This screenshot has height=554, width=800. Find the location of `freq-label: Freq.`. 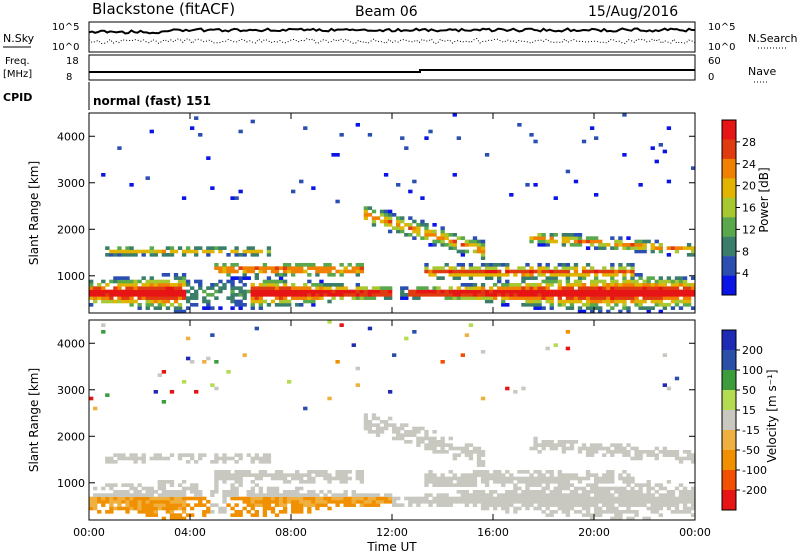

freq-label: Freq. is located at coordinates (17, 61).